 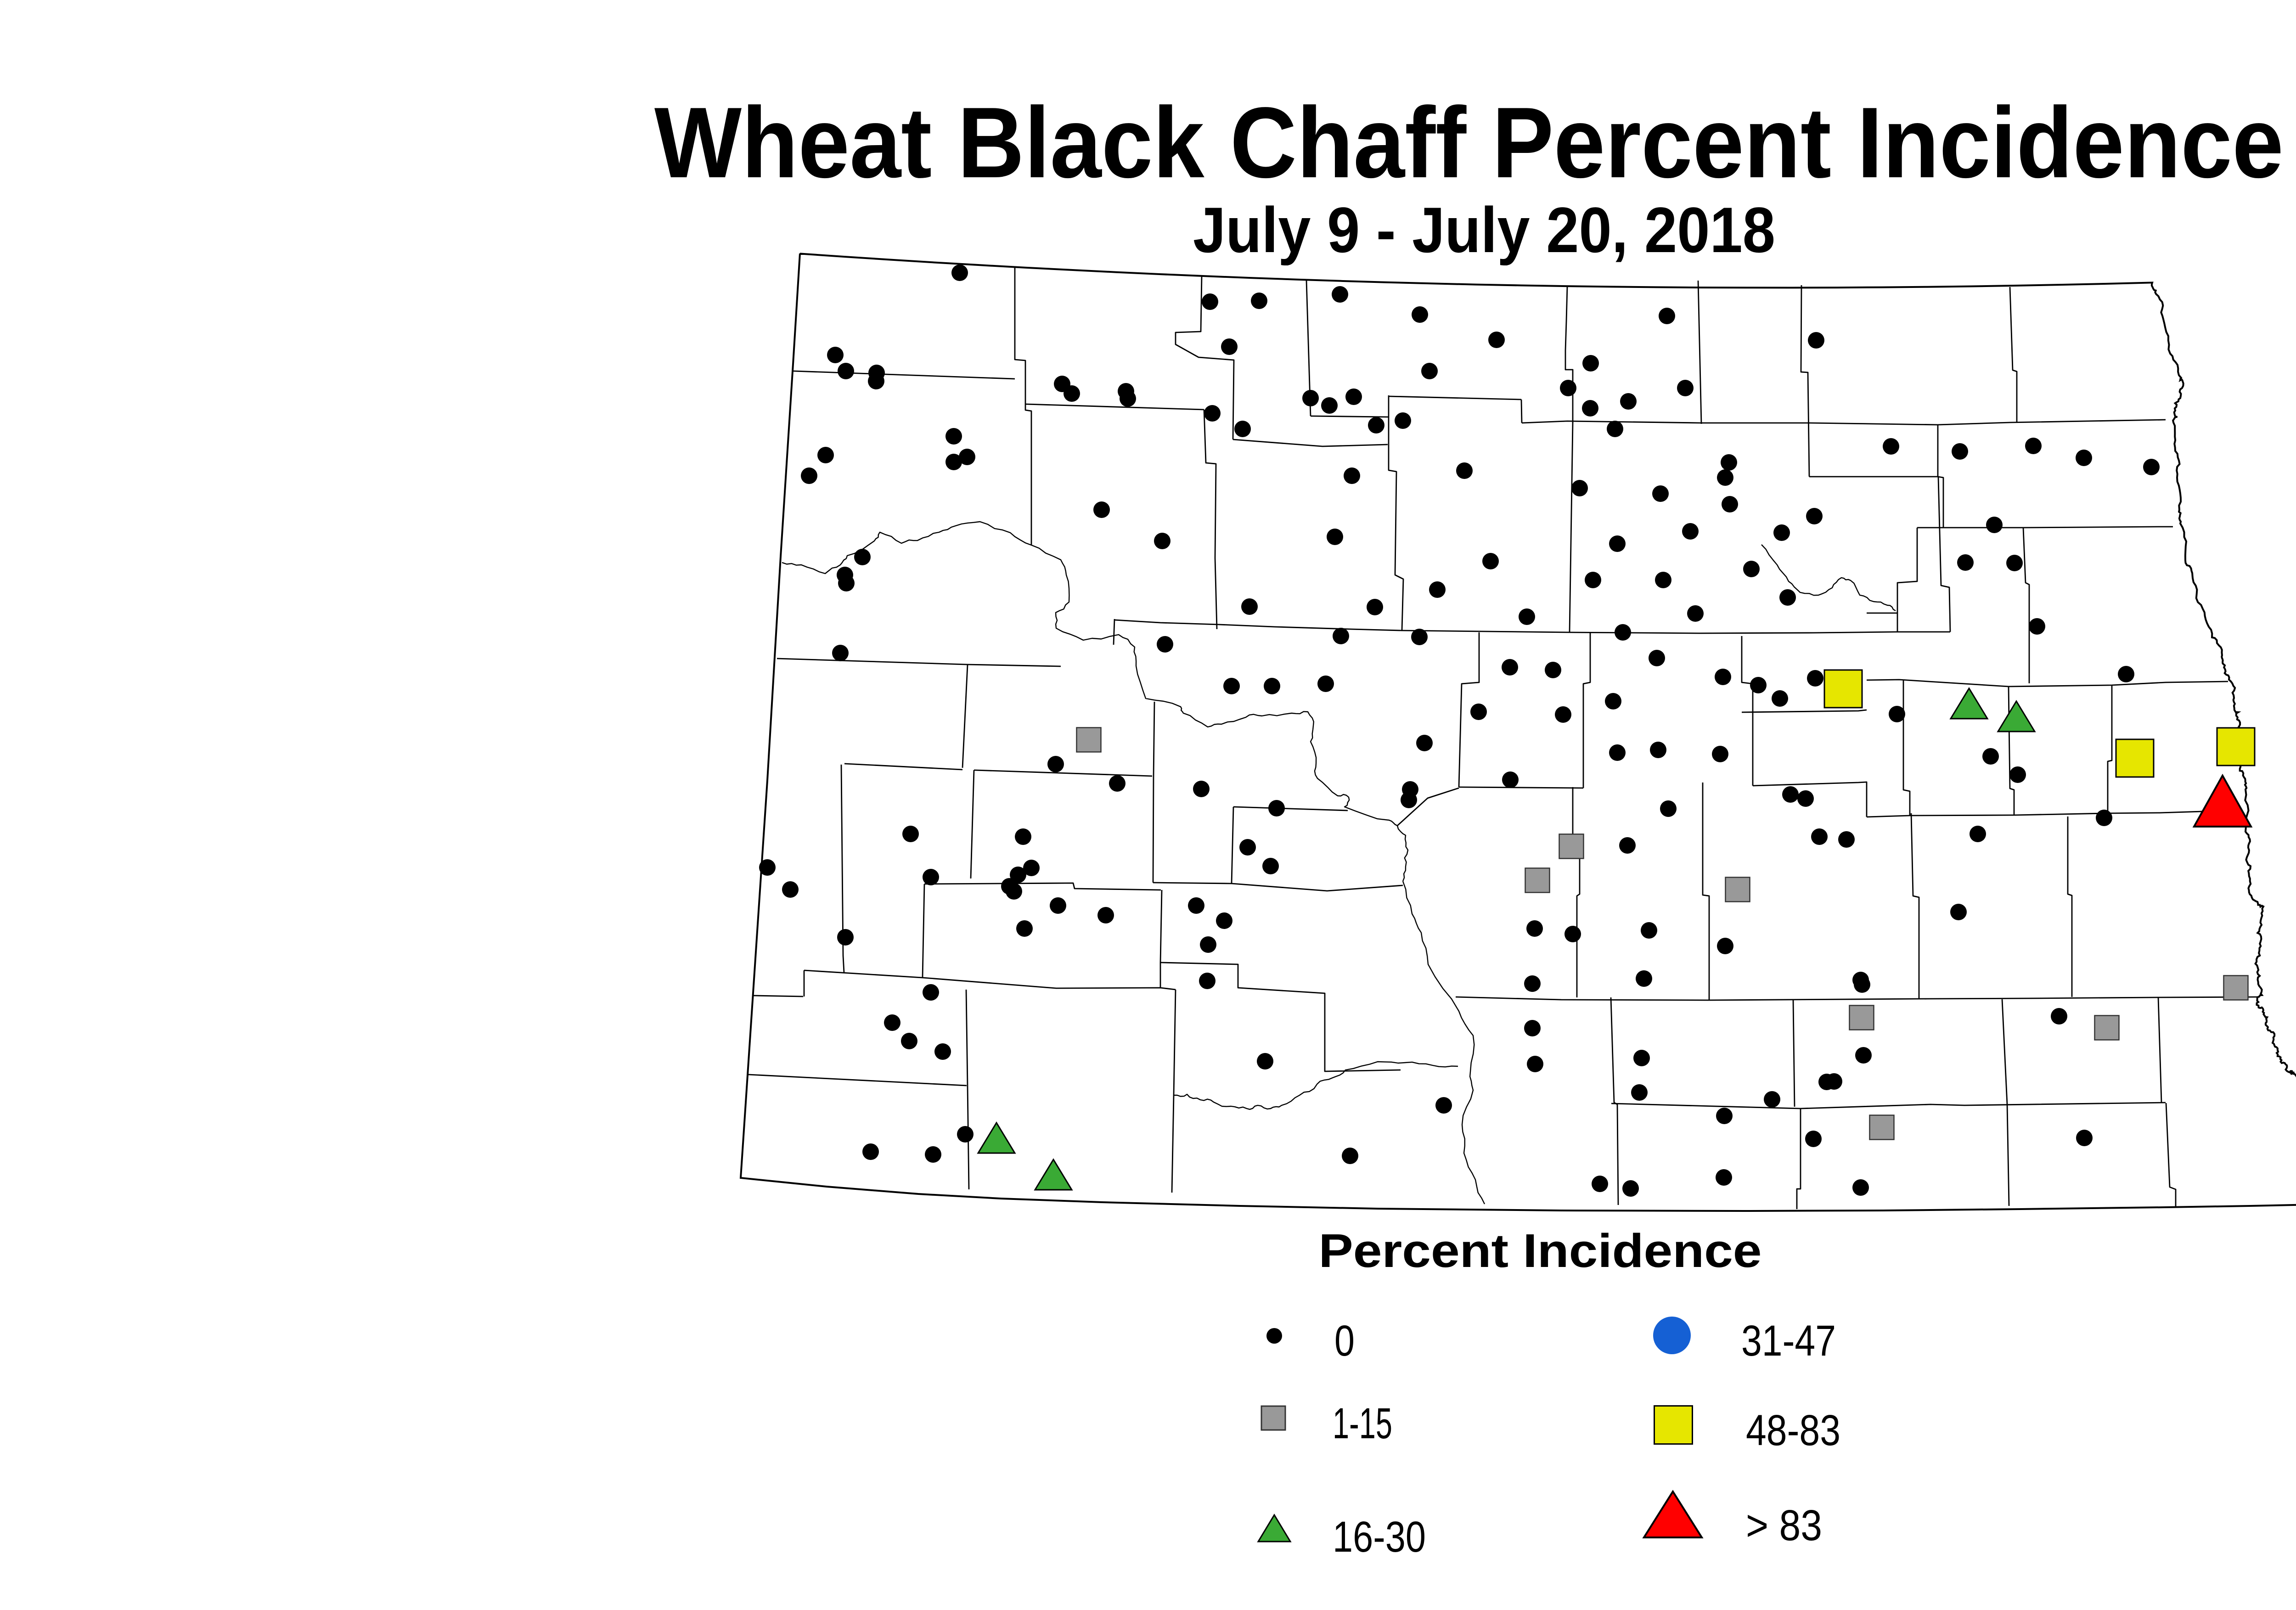 I want to click on svg-text: July 9 - July 20, 2018, so click(x=1484, y=230).